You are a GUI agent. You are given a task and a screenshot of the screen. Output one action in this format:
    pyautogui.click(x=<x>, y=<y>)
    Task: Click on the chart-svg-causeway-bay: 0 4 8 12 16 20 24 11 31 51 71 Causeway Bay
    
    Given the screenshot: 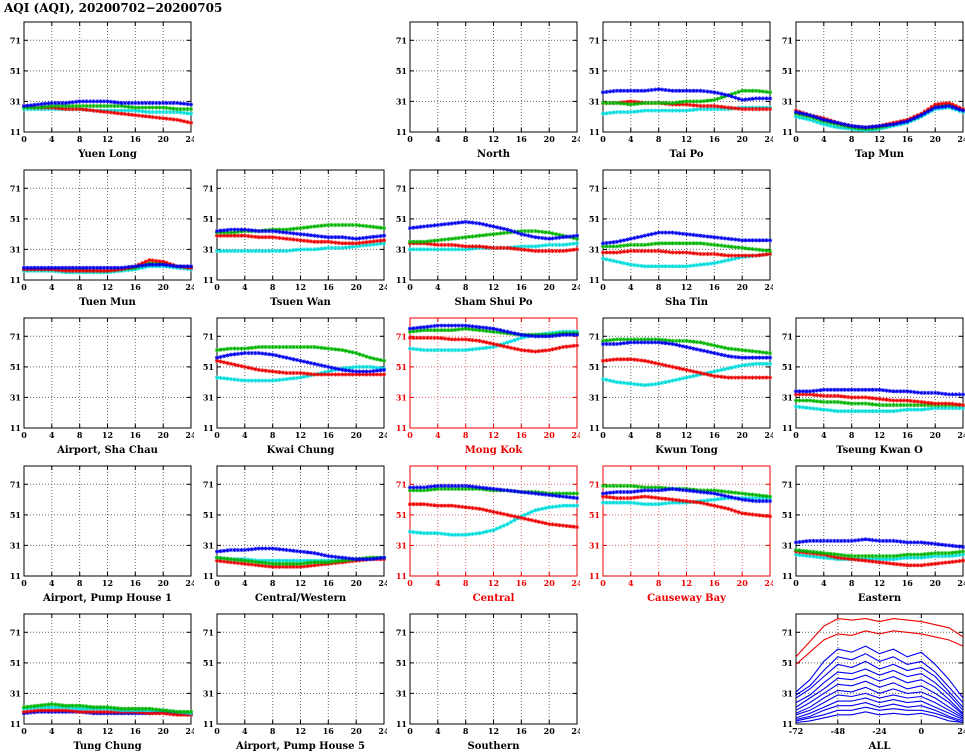 What is the action you would take?
    pyautogui.click(x=681, y=534)
    